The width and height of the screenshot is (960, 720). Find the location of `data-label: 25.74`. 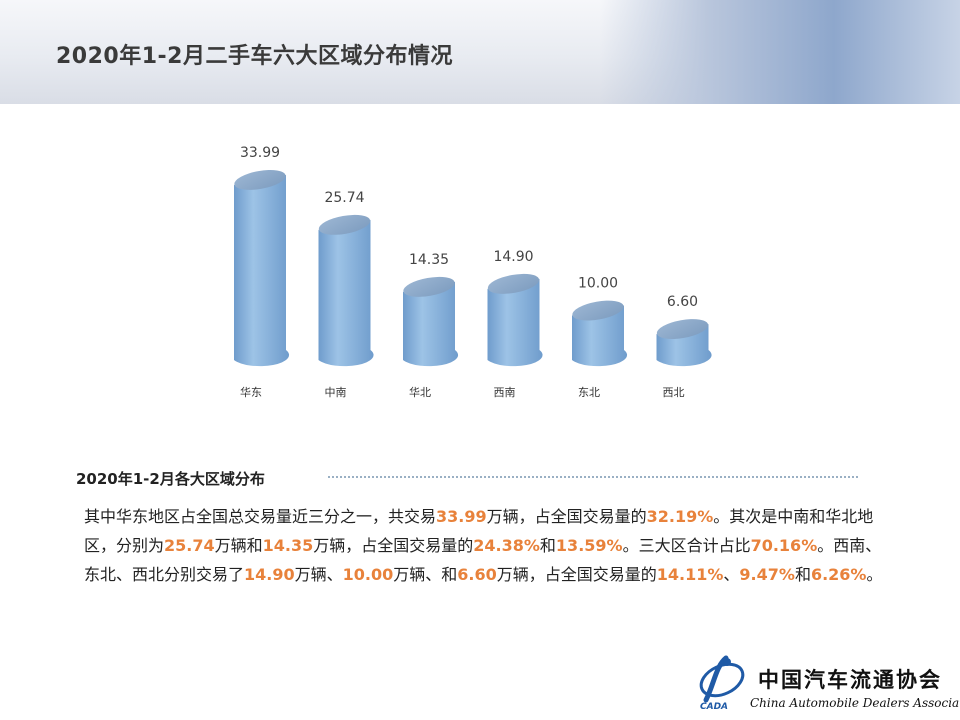

data-label: 25.74 is located at coordinates (344, 198).